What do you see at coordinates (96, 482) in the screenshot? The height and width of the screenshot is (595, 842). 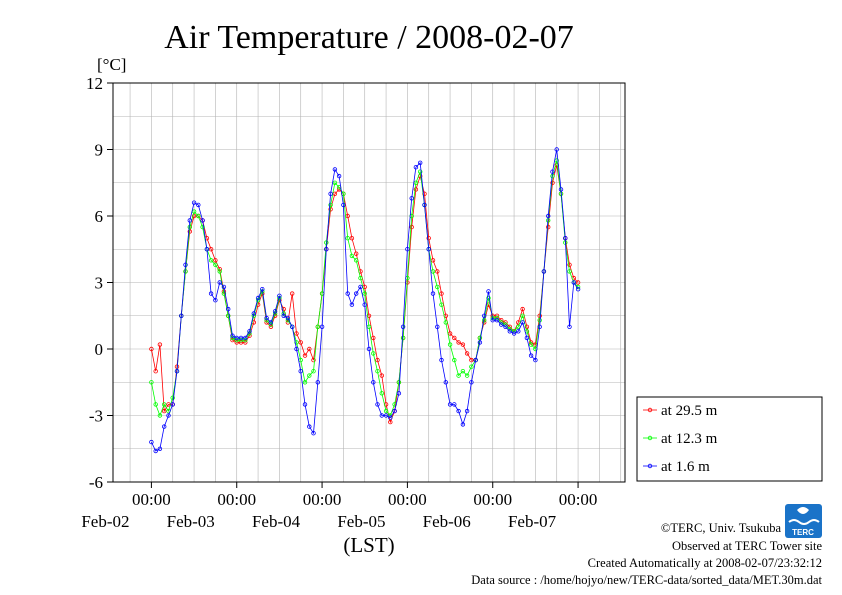 I see `y-tick-label: -6` at bounding box center [96, 482].